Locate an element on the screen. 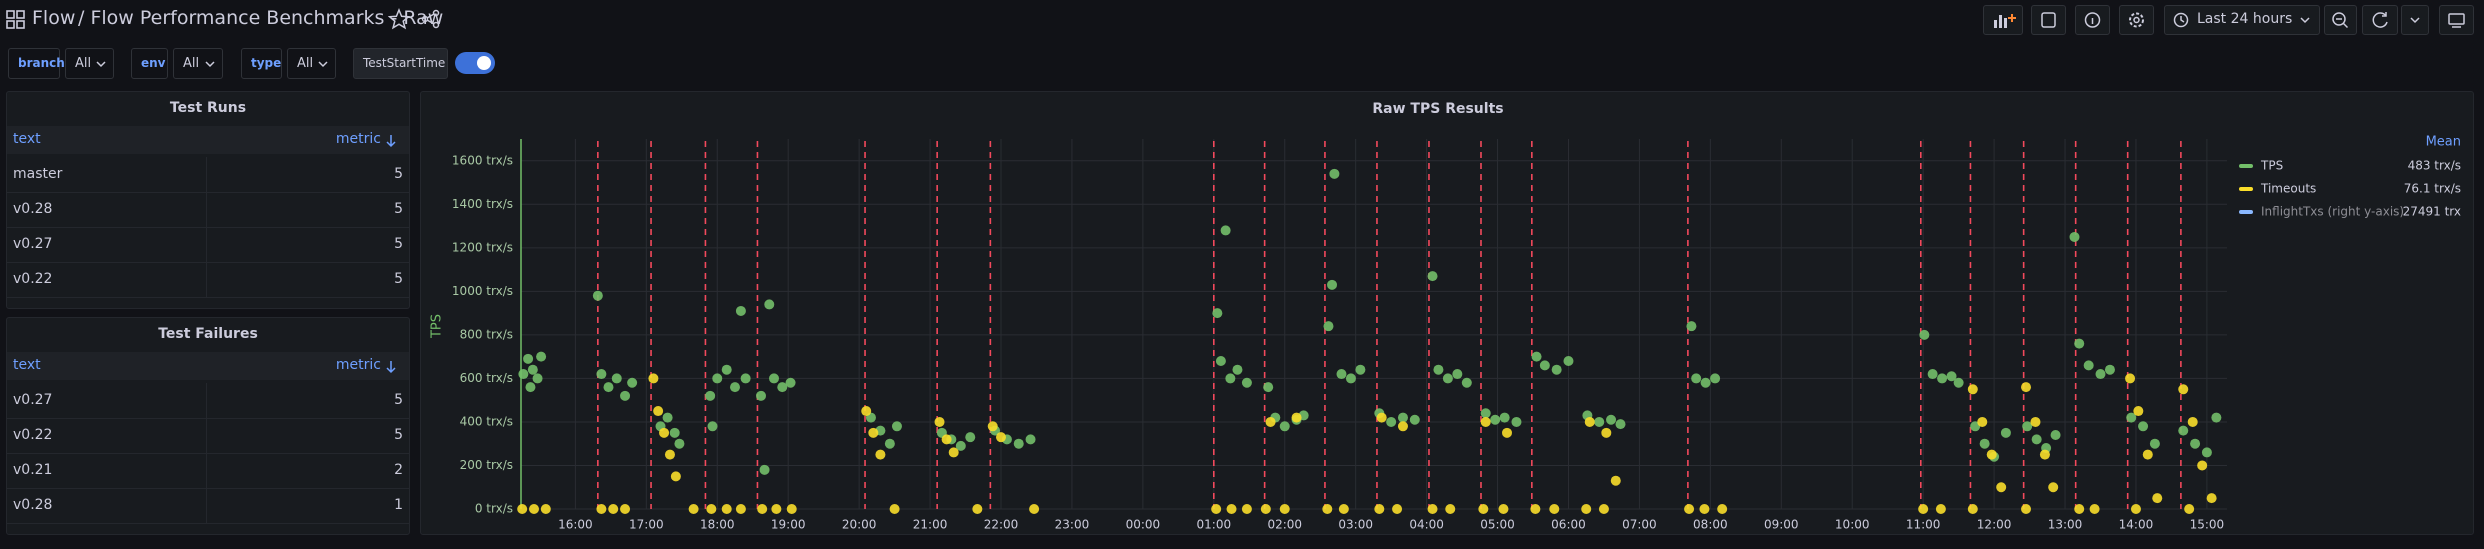  toggle is located at coordinates (475, 63).